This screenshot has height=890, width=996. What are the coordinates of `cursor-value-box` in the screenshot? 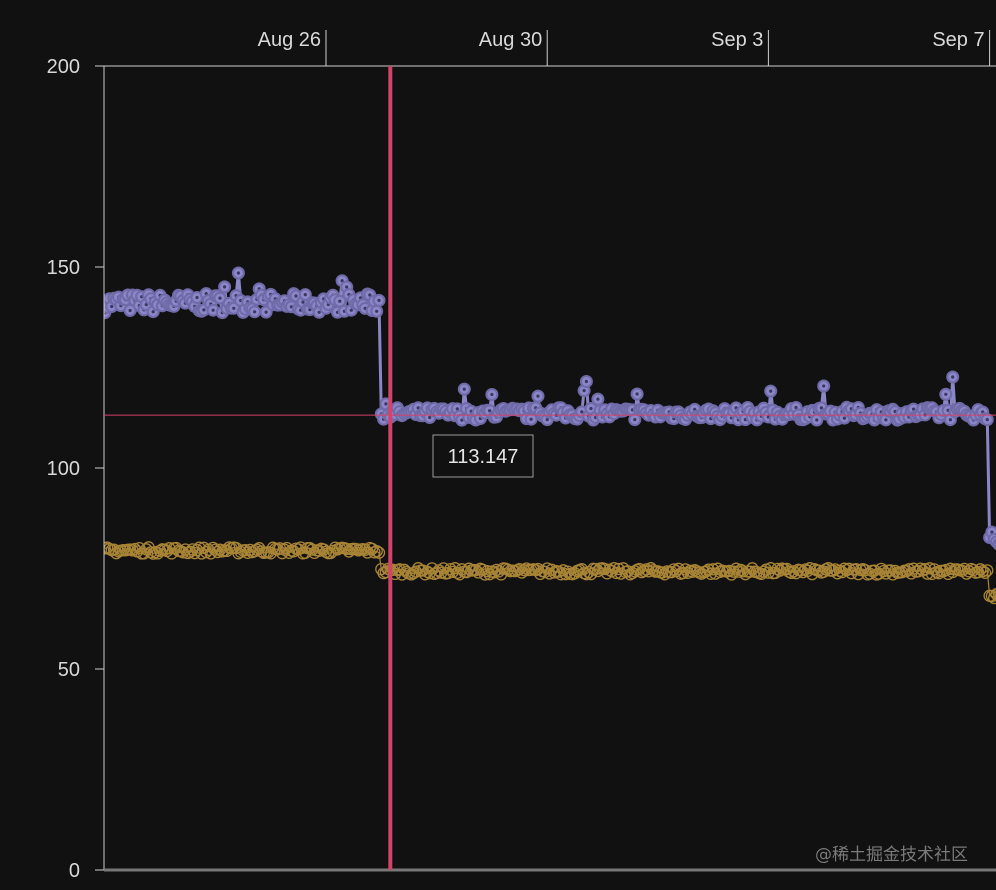 It's located at (483, 456).